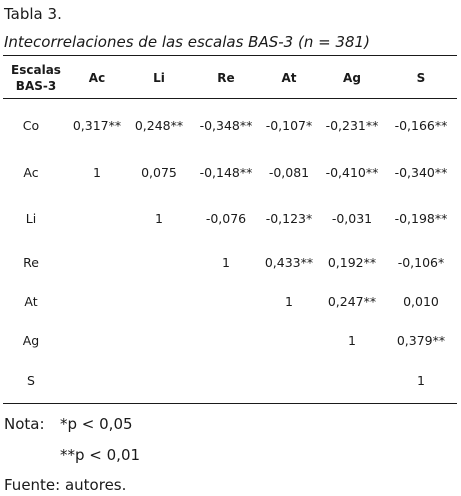 This screenshot has width=461, height=496. What do you see at coordinates (421, 172) in the screenshot?
I see `table-cell: -0,340**` at bounding box center [421, 172].